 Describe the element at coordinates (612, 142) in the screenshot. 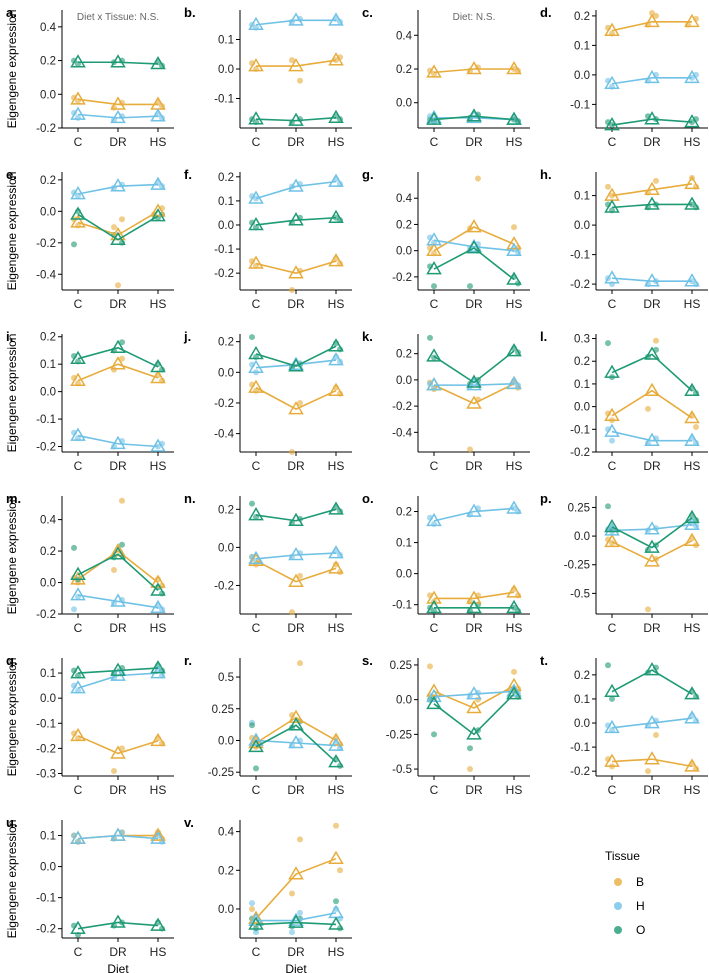

I see `x-tick-label: C` at that location.